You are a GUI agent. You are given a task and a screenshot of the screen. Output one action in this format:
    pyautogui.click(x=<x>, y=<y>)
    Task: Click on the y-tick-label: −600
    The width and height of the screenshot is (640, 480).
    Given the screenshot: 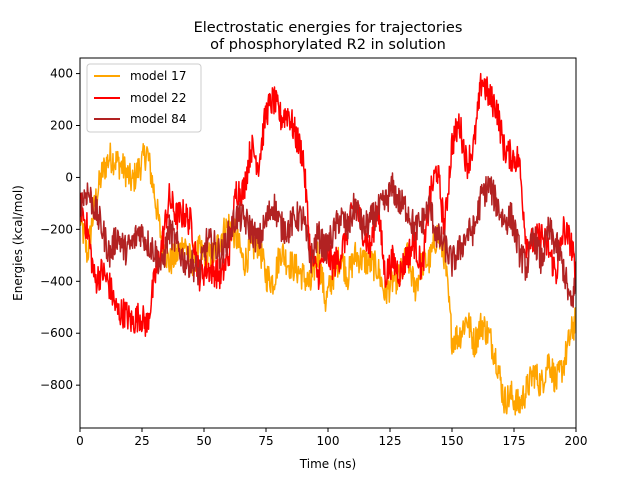 What is the action you would take?
    pyautogui.click(x=56, y=333)
    